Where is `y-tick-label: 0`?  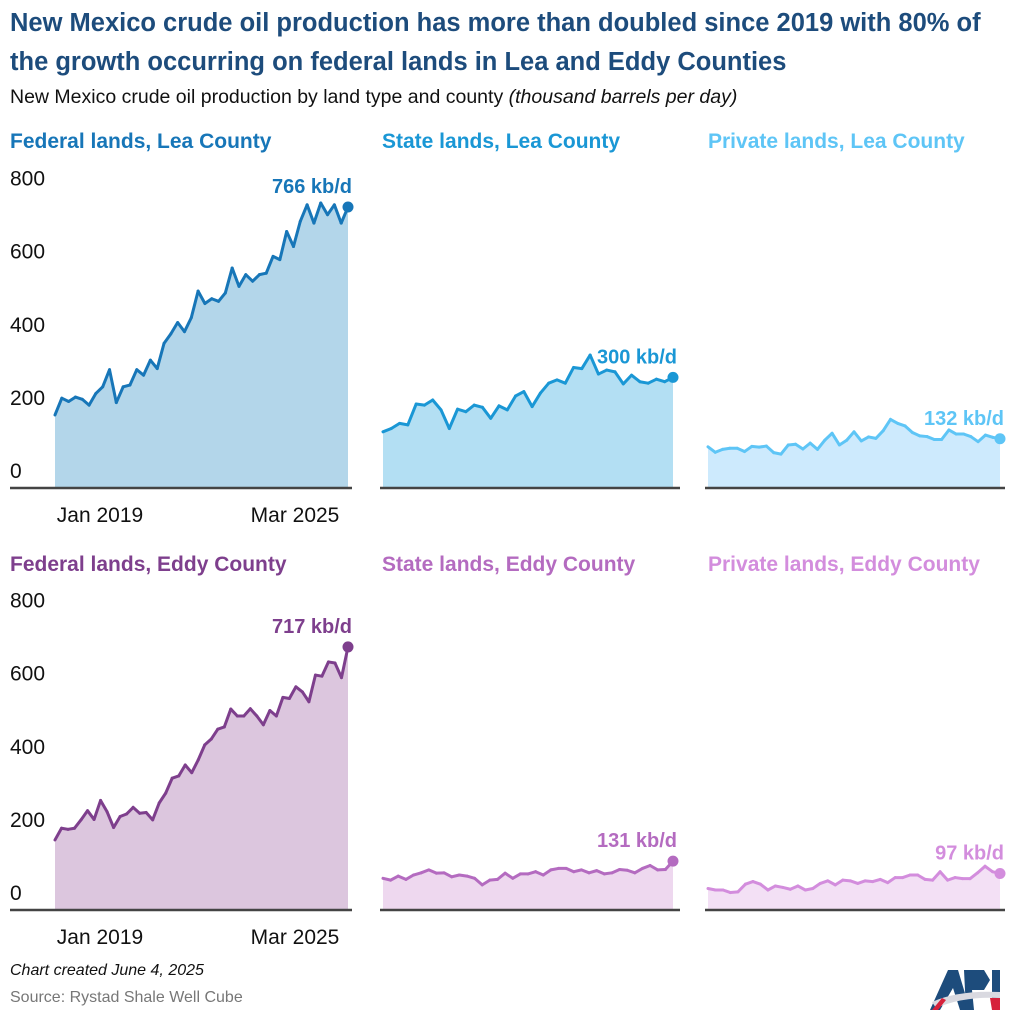 y-tick-label: 0 is located at coordinates (16, 893).